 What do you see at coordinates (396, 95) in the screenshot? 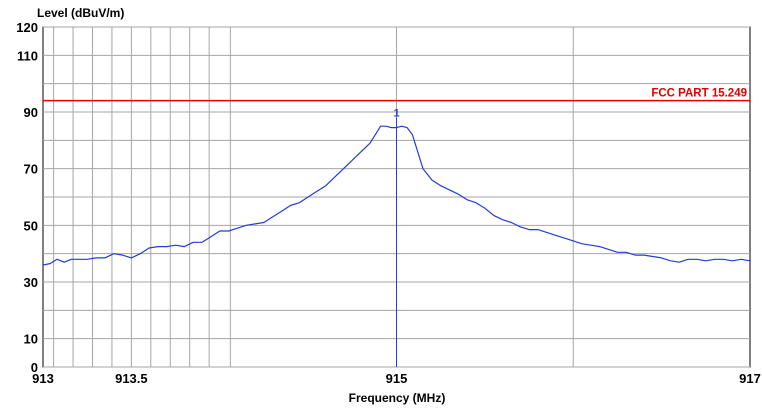
I see `limit-line-group: FCC PART 15.249` at bounding box center [396, 95].